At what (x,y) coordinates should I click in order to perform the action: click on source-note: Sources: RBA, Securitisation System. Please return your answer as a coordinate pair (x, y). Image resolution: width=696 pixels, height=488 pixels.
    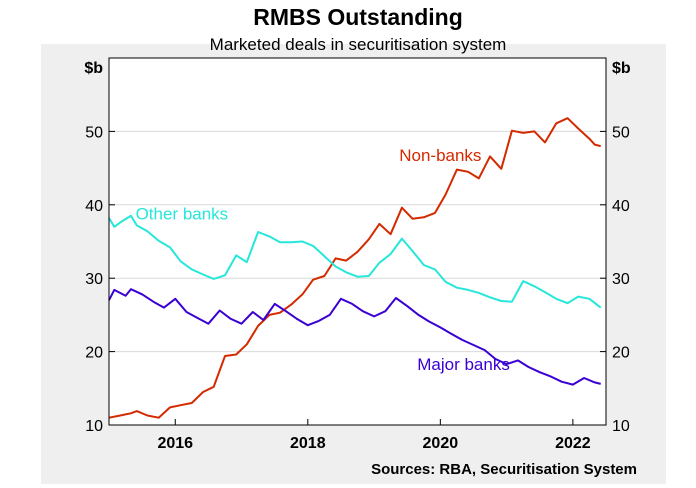
    Looking at the image, I should click on (504, 469).